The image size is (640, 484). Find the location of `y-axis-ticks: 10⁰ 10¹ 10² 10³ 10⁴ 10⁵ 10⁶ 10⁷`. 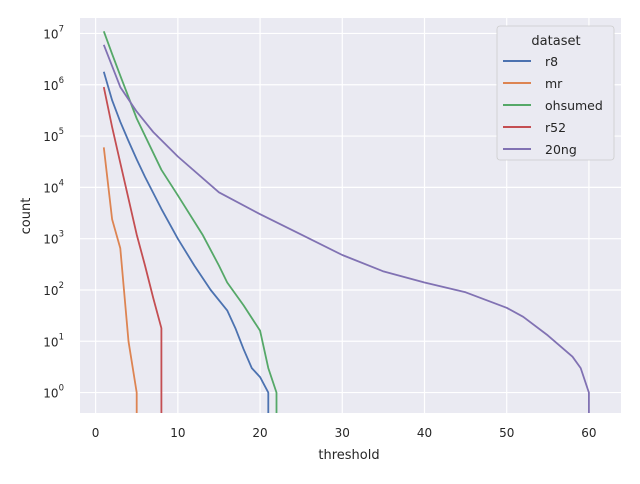

y-axis-ticks: 10⁰ 10¹ 10² 10³ 10⁴ 10⁵ 10⁶ 10⁷ is located at coordinates (53, 212).